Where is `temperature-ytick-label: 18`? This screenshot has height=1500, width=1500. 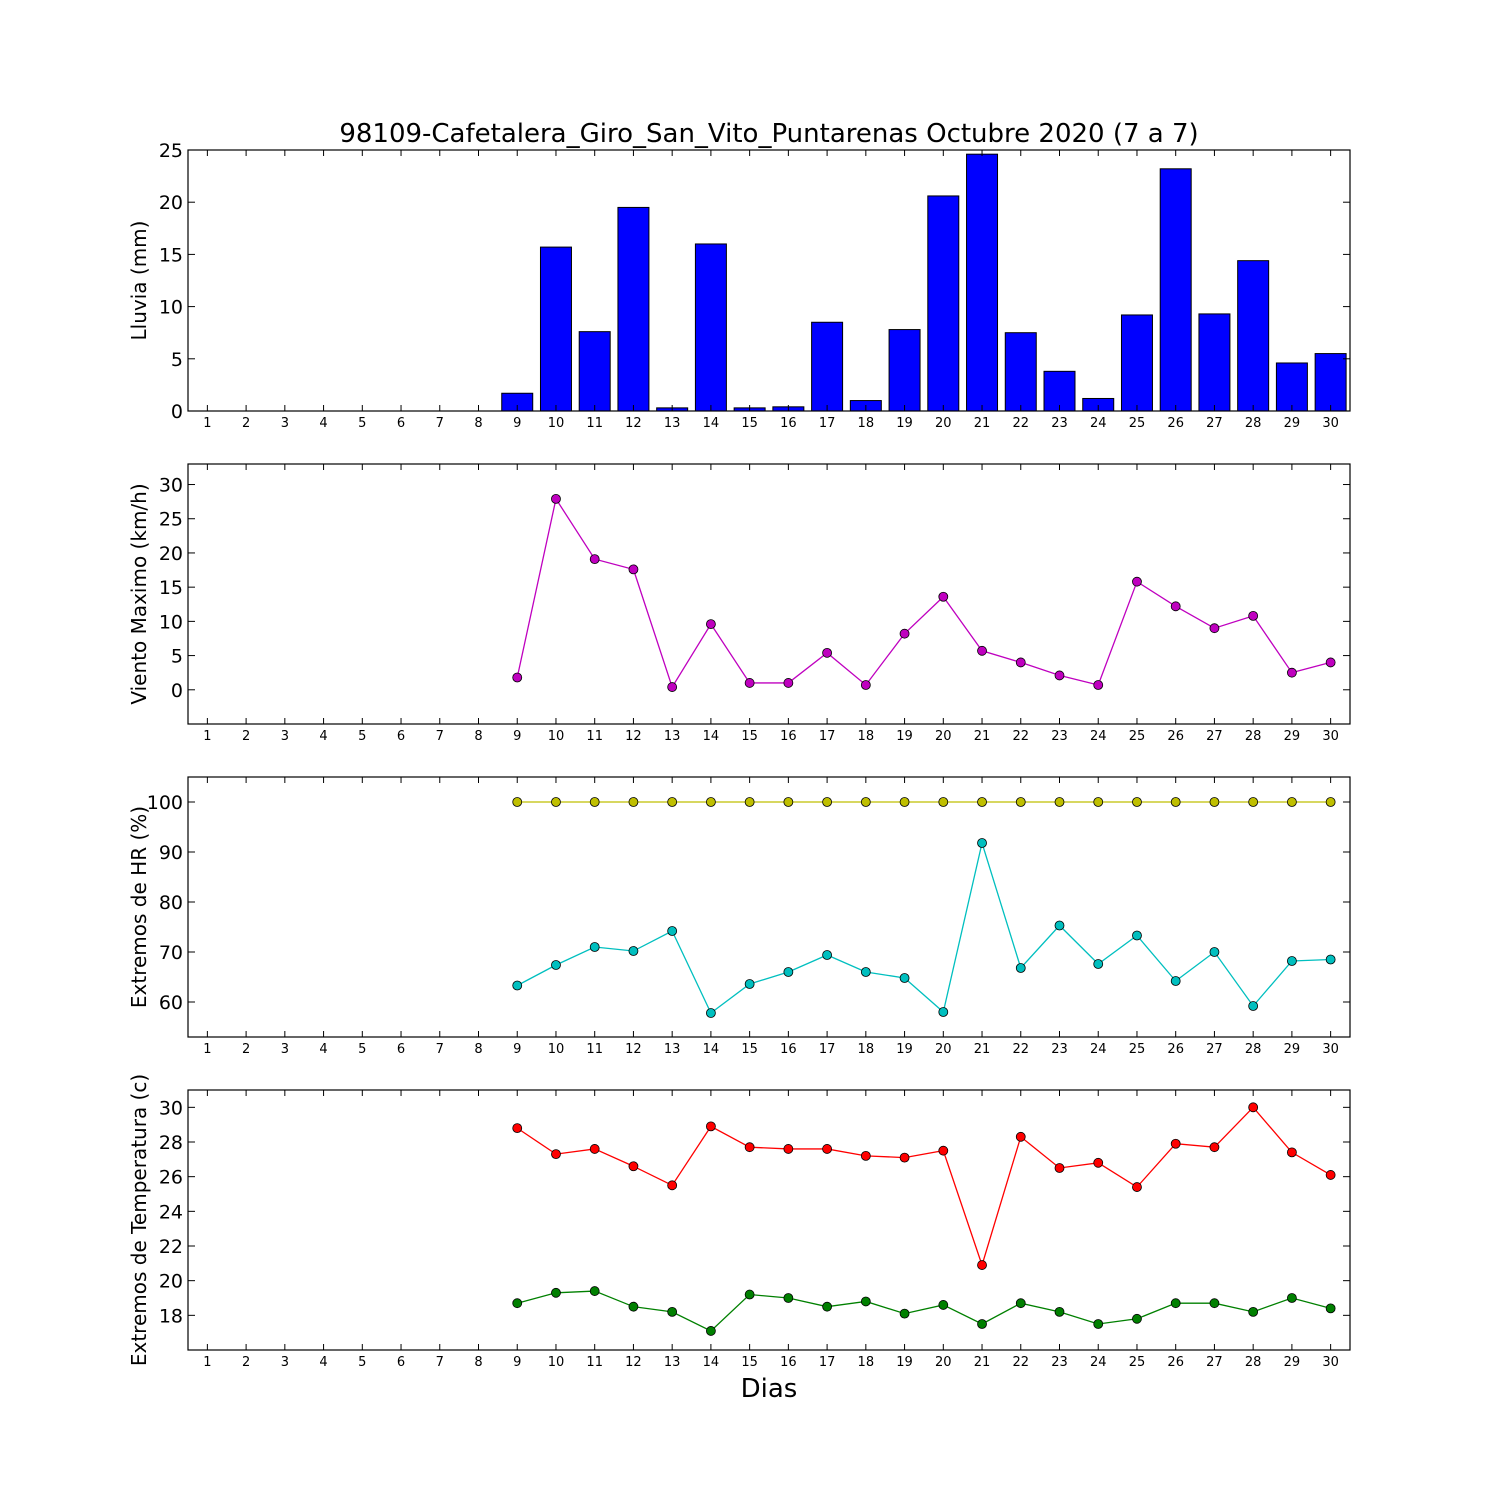
temperature-ytick-label: 18 is located at coordinates (171, 1316).